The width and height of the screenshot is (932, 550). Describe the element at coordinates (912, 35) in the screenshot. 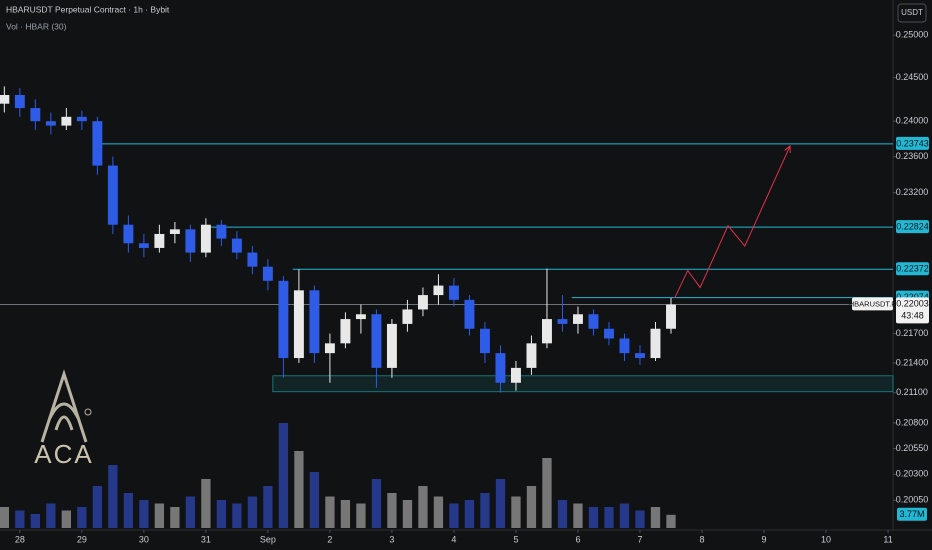

I see `y-tick-label: 0.25000` at that location.